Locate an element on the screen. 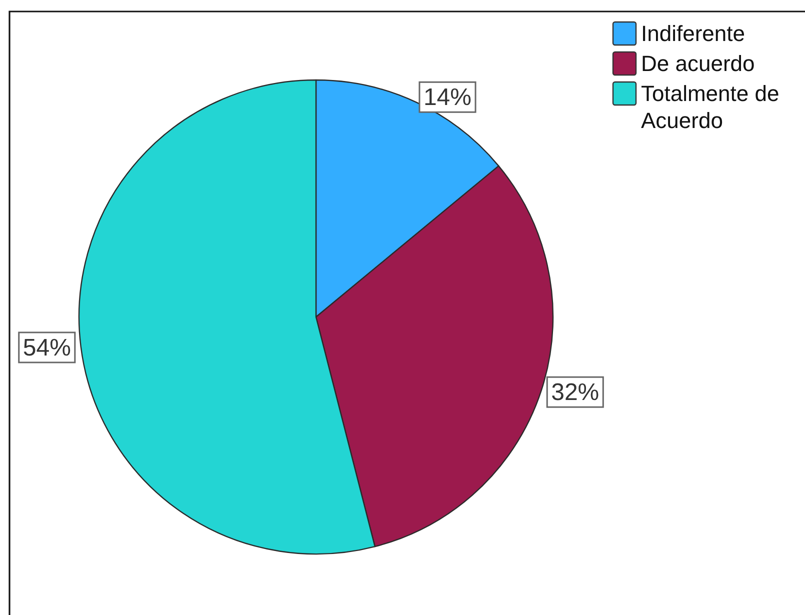 The width and height of the screenshot is (805, 615). legend-label: De acuerdo is located at coordinates (698, 63).